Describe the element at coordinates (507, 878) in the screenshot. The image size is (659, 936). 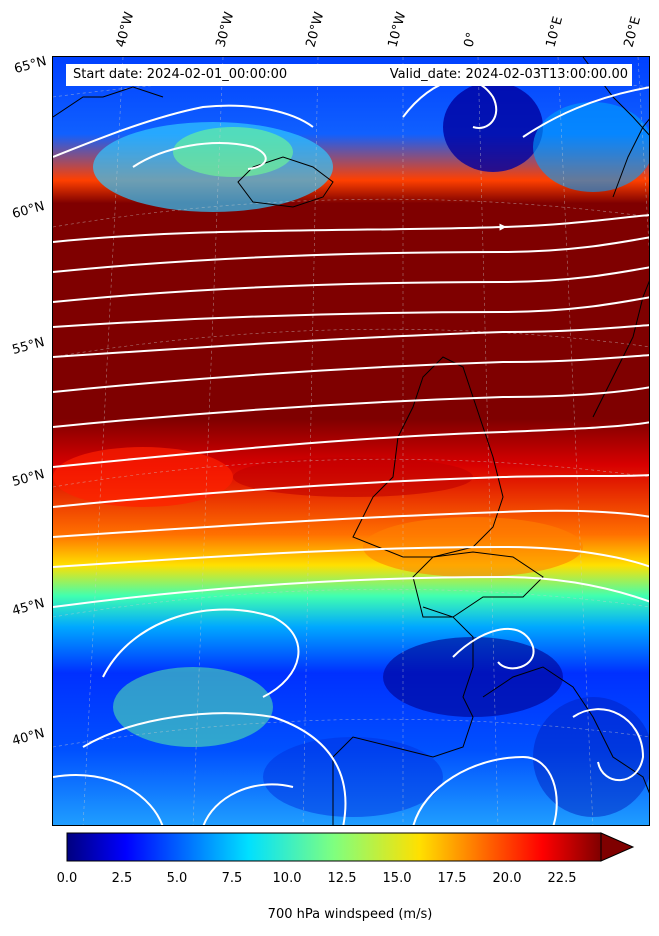
I see `colorbar-tick-20: 20.0` at that location.